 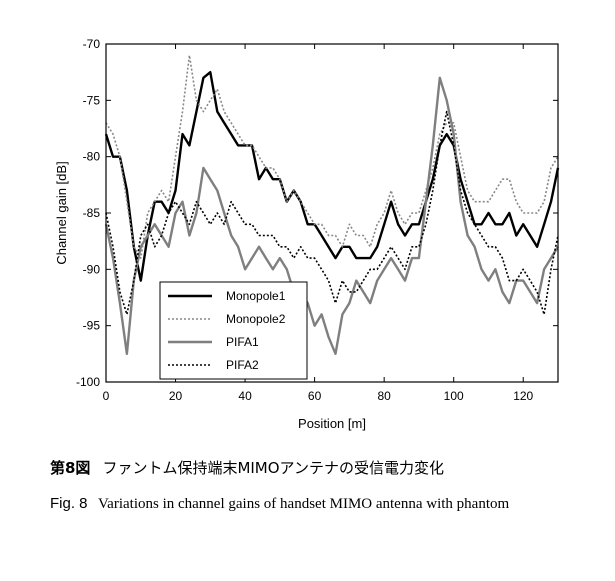 What do you see at coordinates (242, 342) in the screenshot?
I see `legend-label-pifa1: PIFA1` at bounding box center [242, 342].